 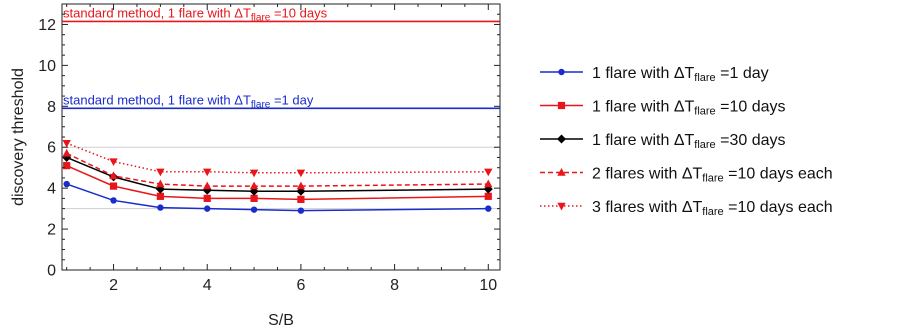 What do you see at coordinates (51, 271) in the screenshot?
I see `y-tick-label: 0` at bounding box center [51, 271].